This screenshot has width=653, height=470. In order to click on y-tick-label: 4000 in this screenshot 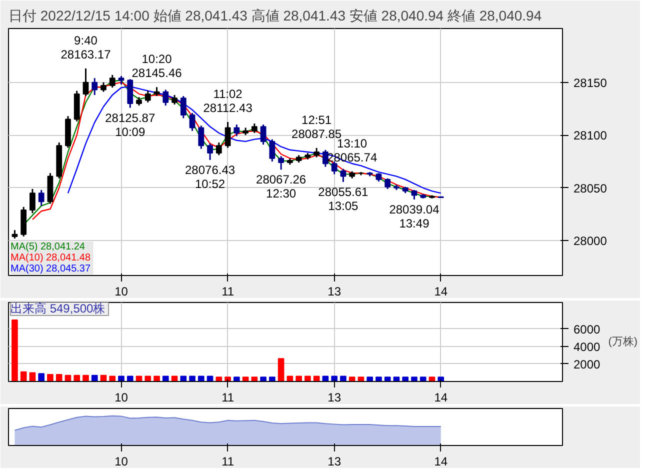, I will do `click(587, 347)`.